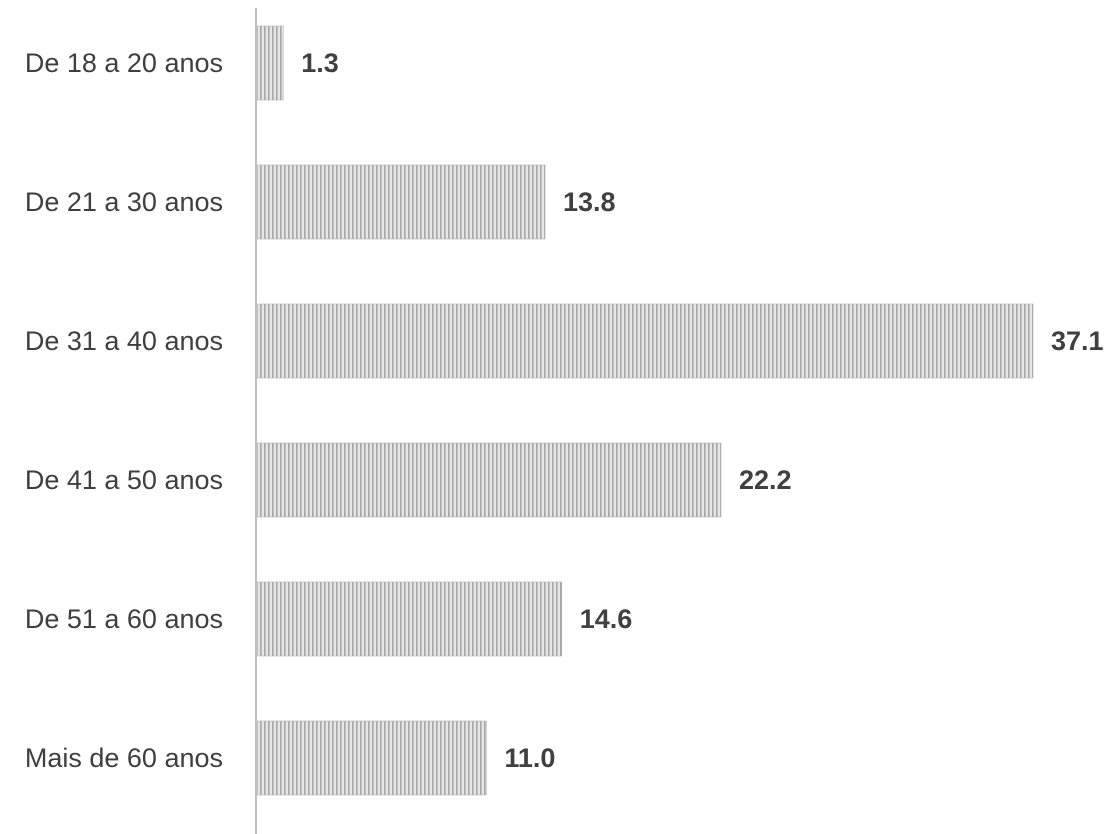  What do you see at coordinates (589, 202) in the screenshot?
I see `value-label: 13.8` at bounding box center [589, 202].